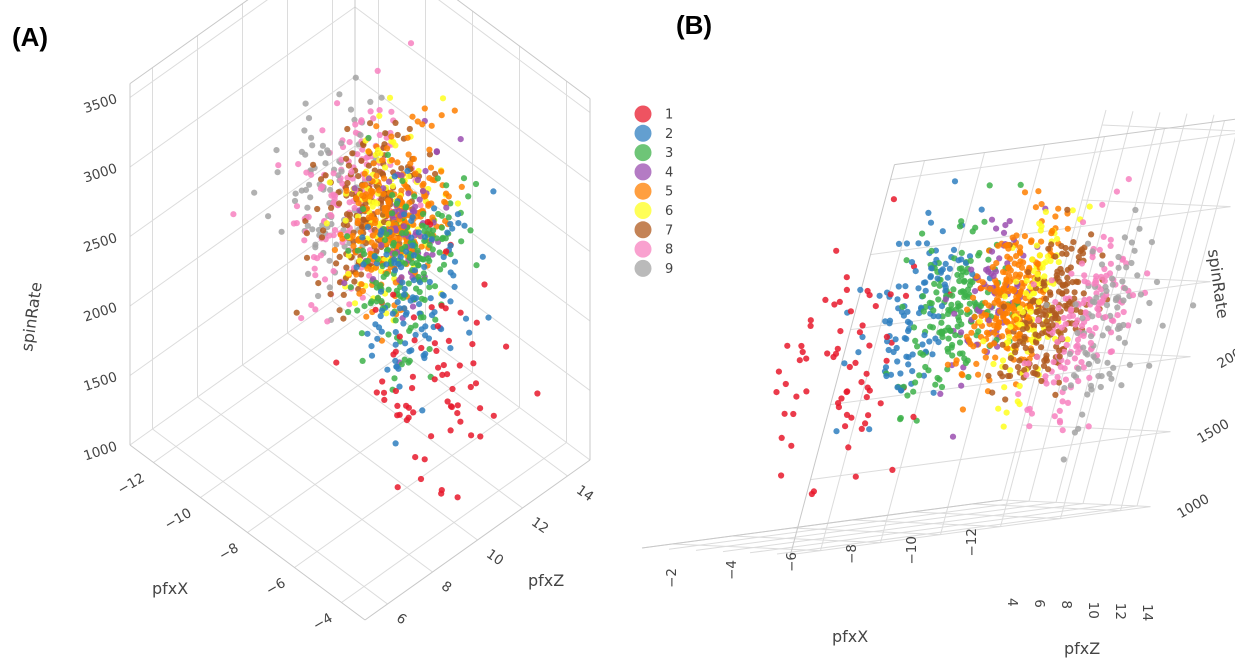 This screenshot has width=1235, height=662. Describe the element at coordinates (654, 230) in the screenshot. I see `legend-item: 7` at that location.